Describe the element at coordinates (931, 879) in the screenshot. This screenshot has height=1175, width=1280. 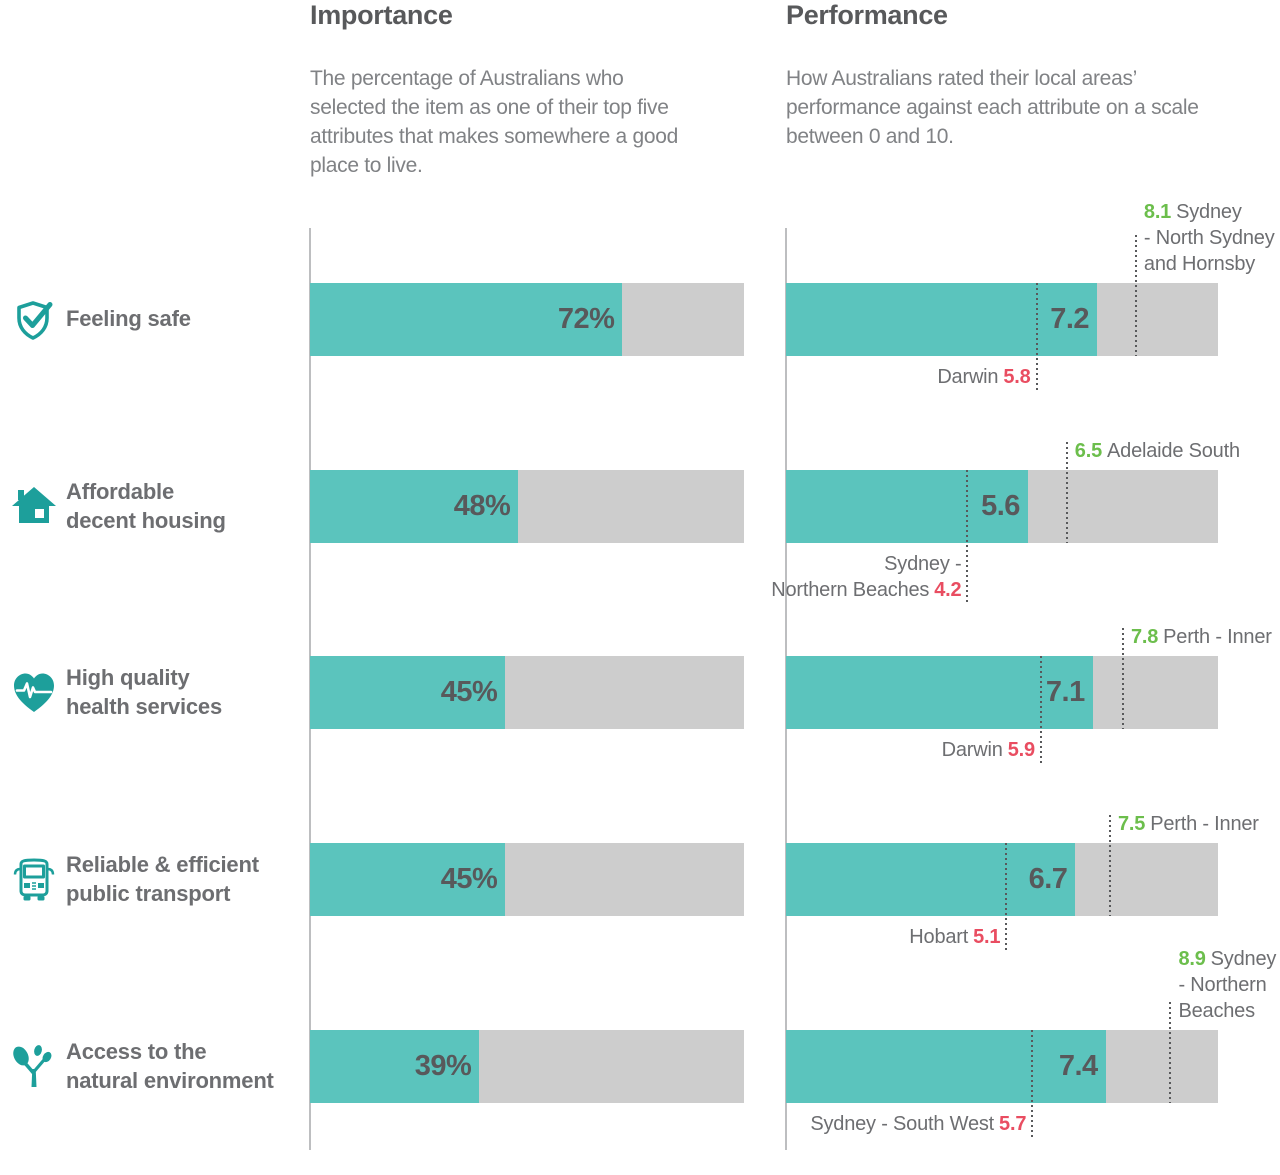
I see `performance-bar: 6.7` at that location.